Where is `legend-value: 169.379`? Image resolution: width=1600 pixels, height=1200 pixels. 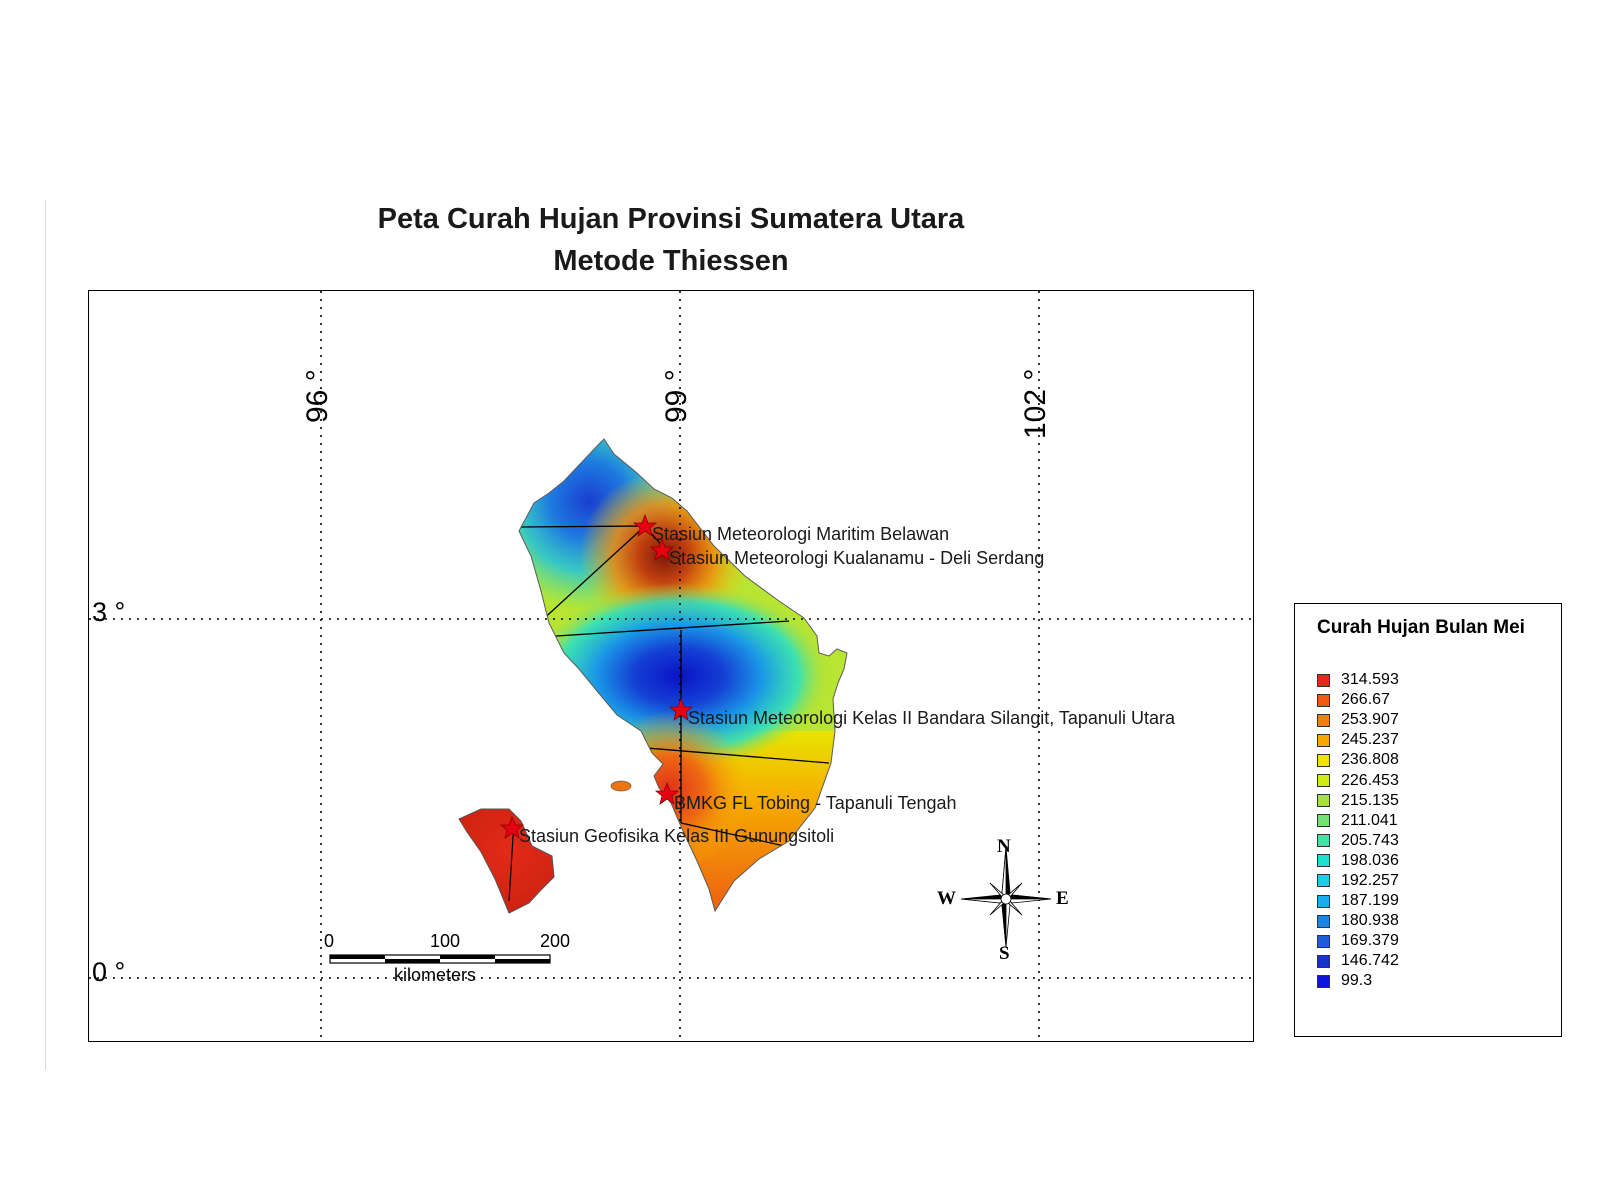
legend-value: 169.379 is located at coordinates (1370, 941).